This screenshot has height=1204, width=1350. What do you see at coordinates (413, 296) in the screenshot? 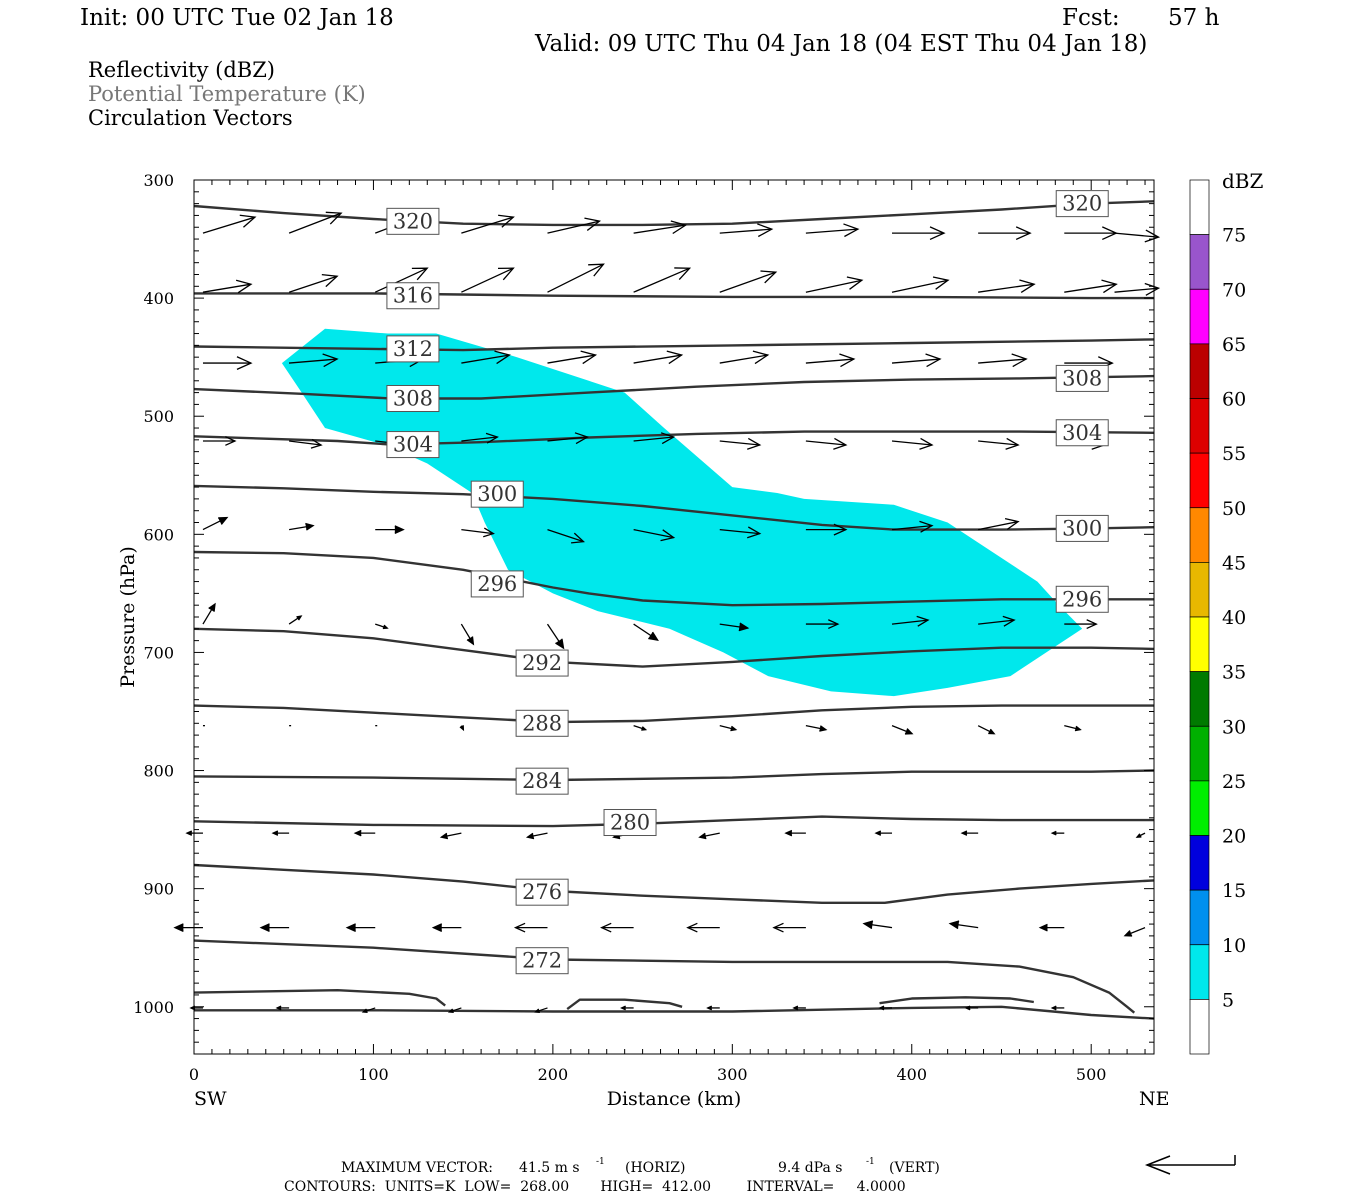
I see `isotherm-label: 316` at bounding box center [413, 296].